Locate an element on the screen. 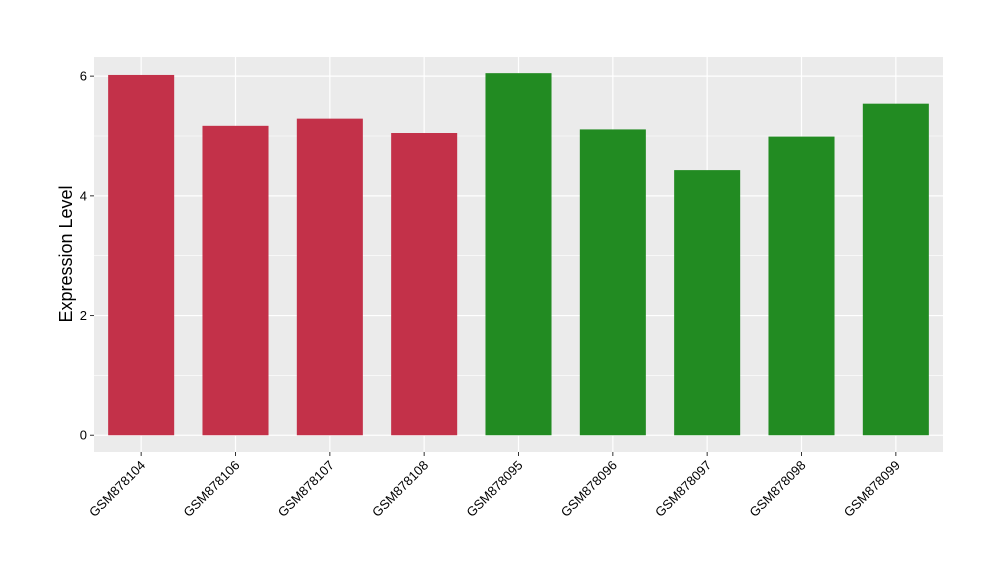 The height and width of the screenshot is (585, 1000). bar-GSM878096 is located at coordinates (612, 282).